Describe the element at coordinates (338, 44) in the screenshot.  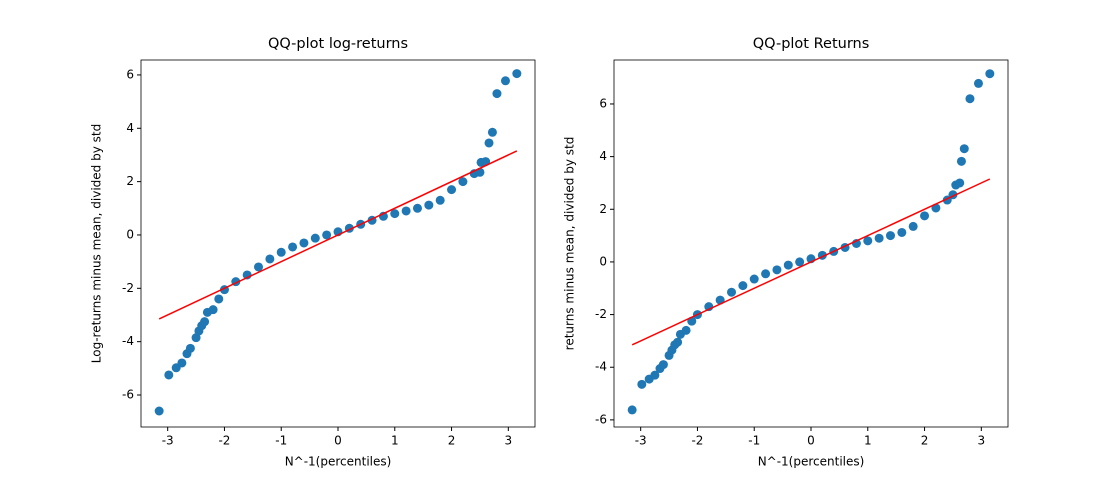
I see `chart-title: QQ-plot log-returns` at that location.